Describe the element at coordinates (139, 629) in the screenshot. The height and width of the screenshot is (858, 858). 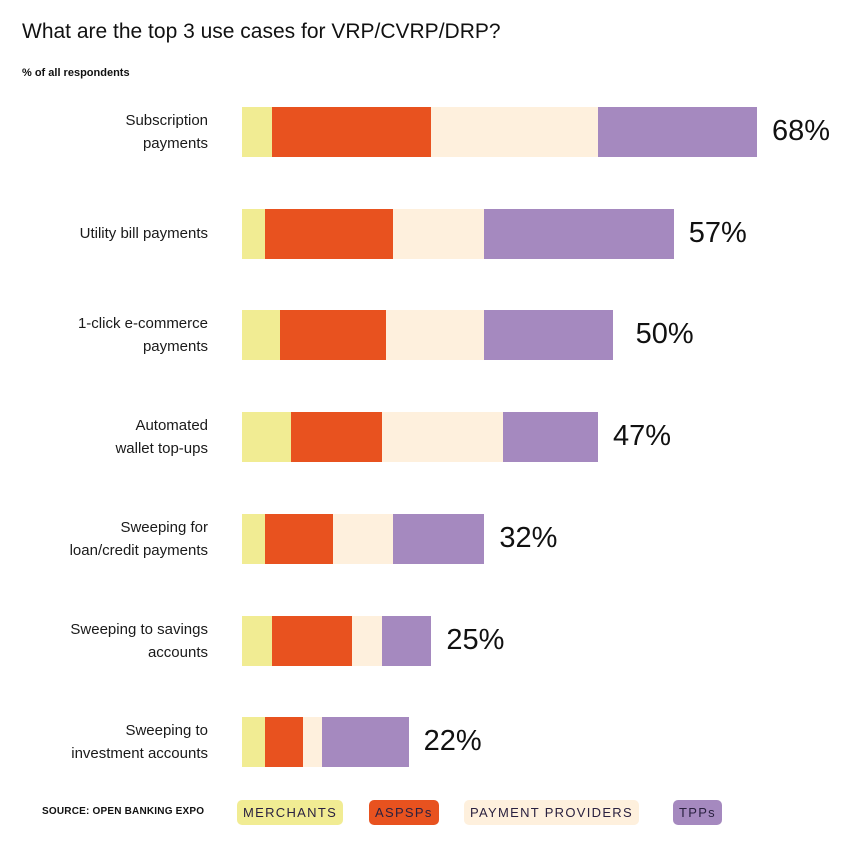
I see `category-label-line: Sweeping to savings` at that location.